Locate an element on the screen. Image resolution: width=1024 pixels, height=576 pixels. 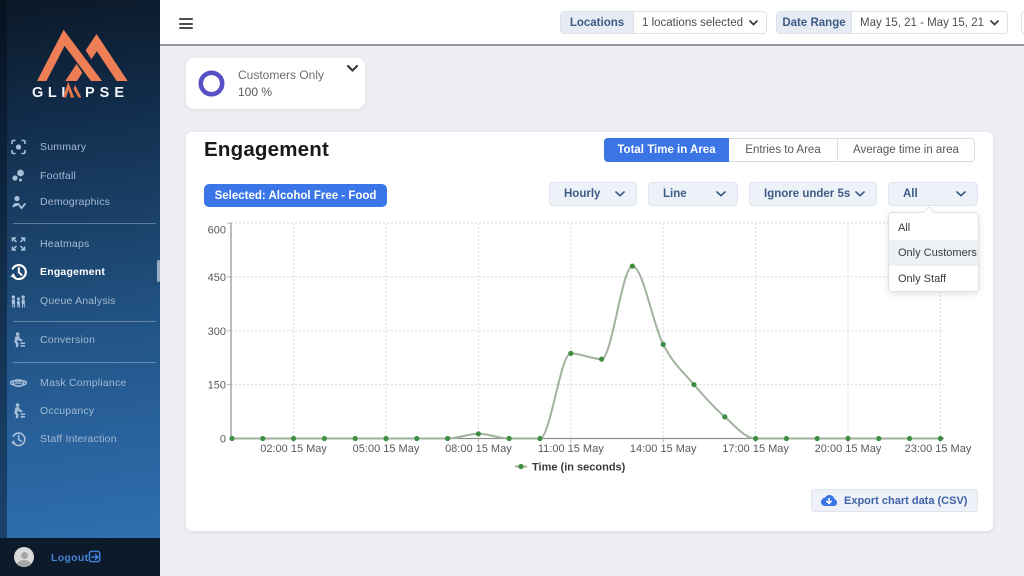
svg-text: Time (in seconds) is located at coordinates (579, 468).